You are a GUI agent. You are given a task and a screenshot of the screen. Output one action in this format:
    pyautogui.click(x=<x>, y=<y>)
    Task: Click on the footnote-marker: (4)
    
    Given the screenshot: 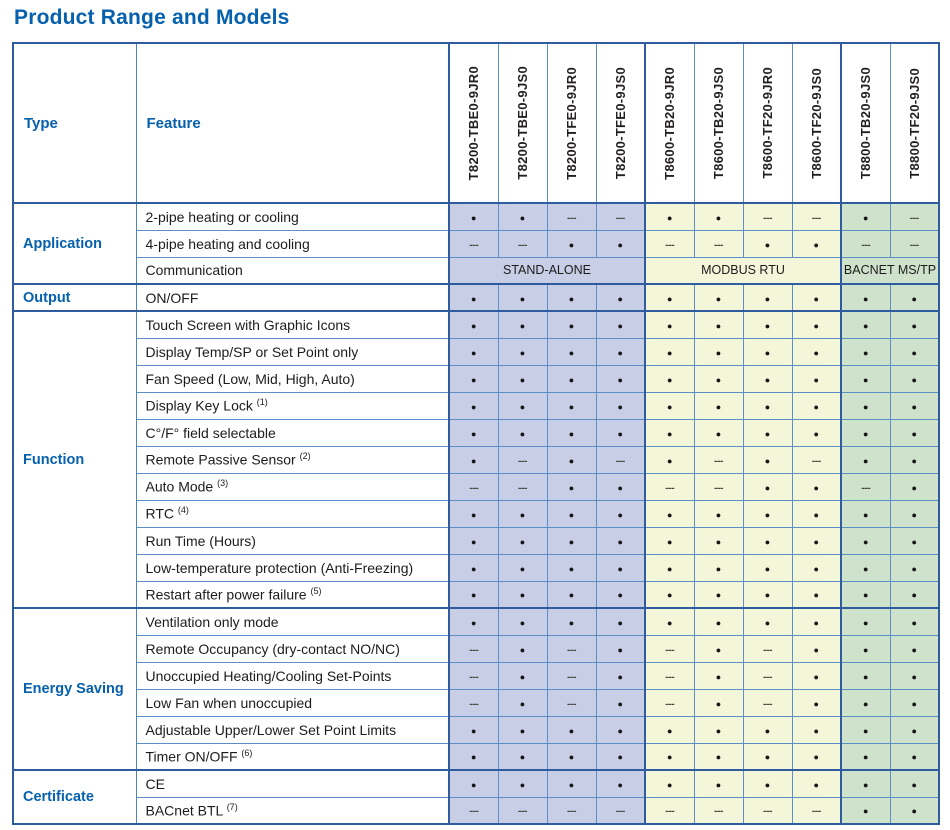 What is the action you would take?
    pyautogui.click(x=183, y=510)
    